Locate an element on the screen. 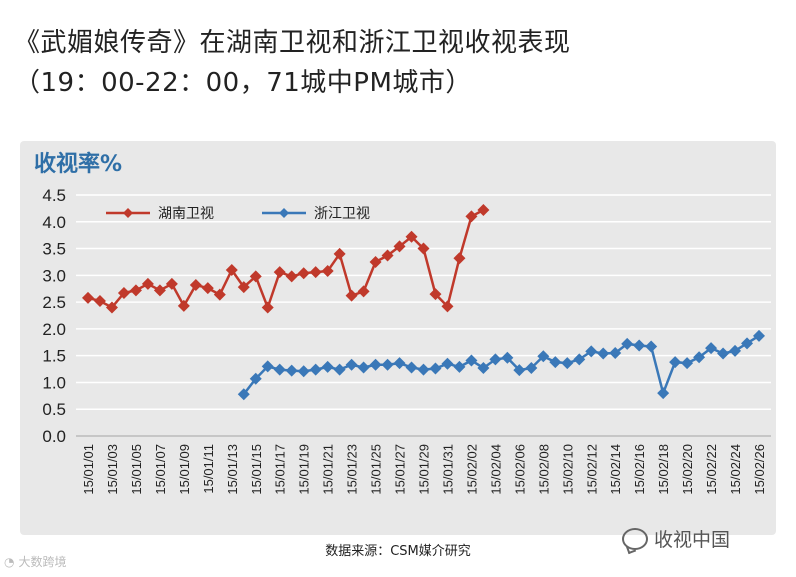  y-tick-label: 1.0 is located at coordinates (54, 382).